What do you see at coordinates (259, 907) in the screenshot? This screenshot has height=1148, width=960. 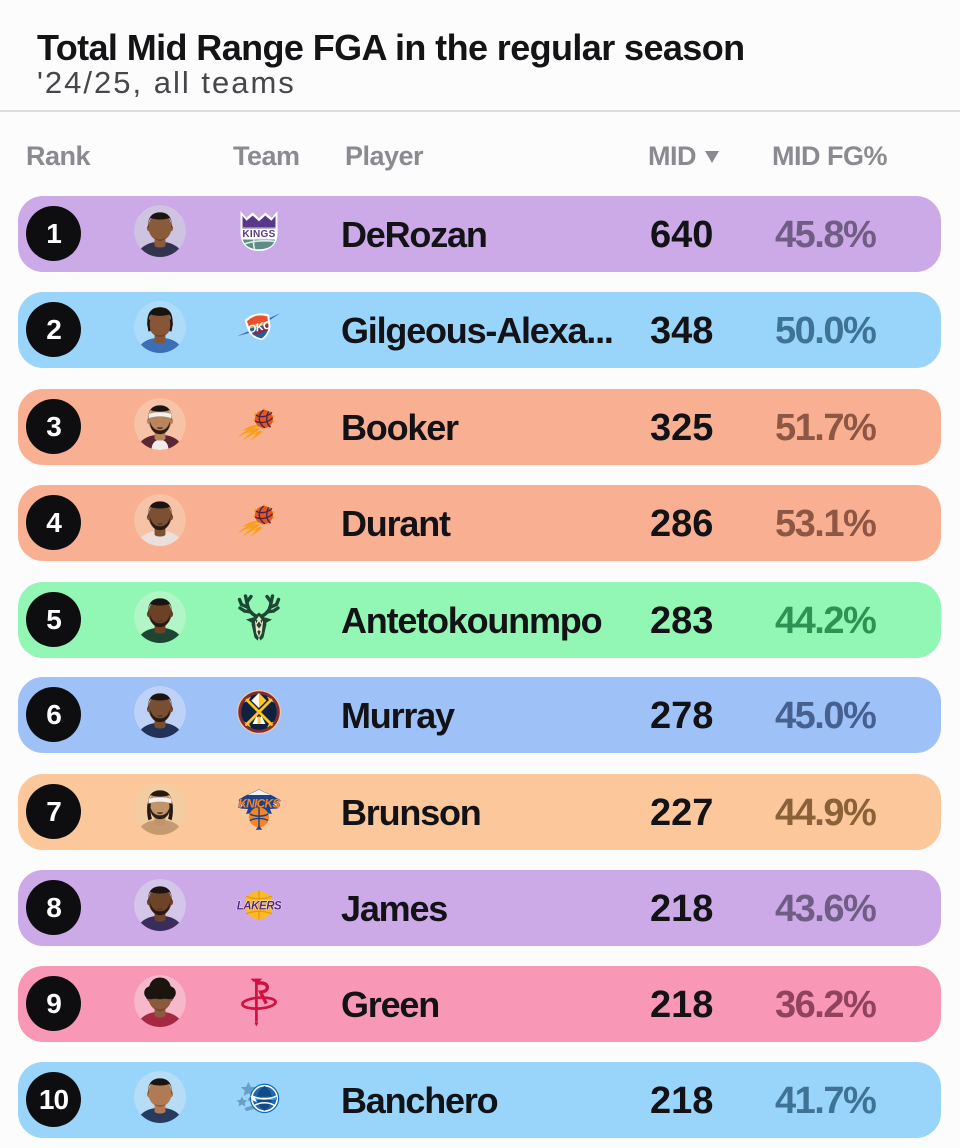 I see `svg-text: LAKERS` at bounding box center [259, 907].